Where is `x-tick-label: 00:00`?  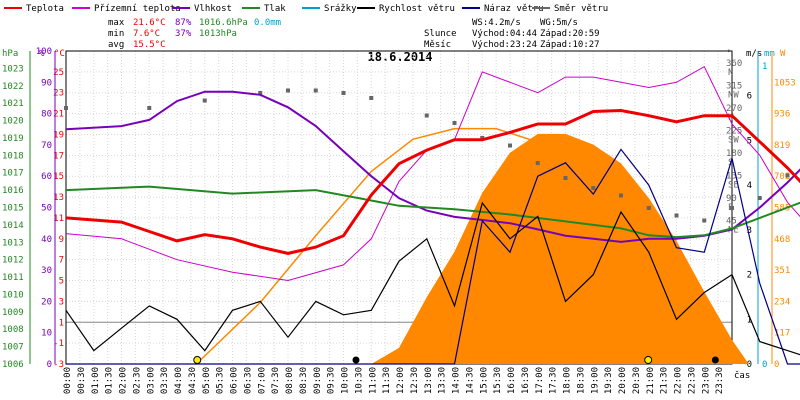 x-tick-label: 00:00 is located at coordinates (68, 380).